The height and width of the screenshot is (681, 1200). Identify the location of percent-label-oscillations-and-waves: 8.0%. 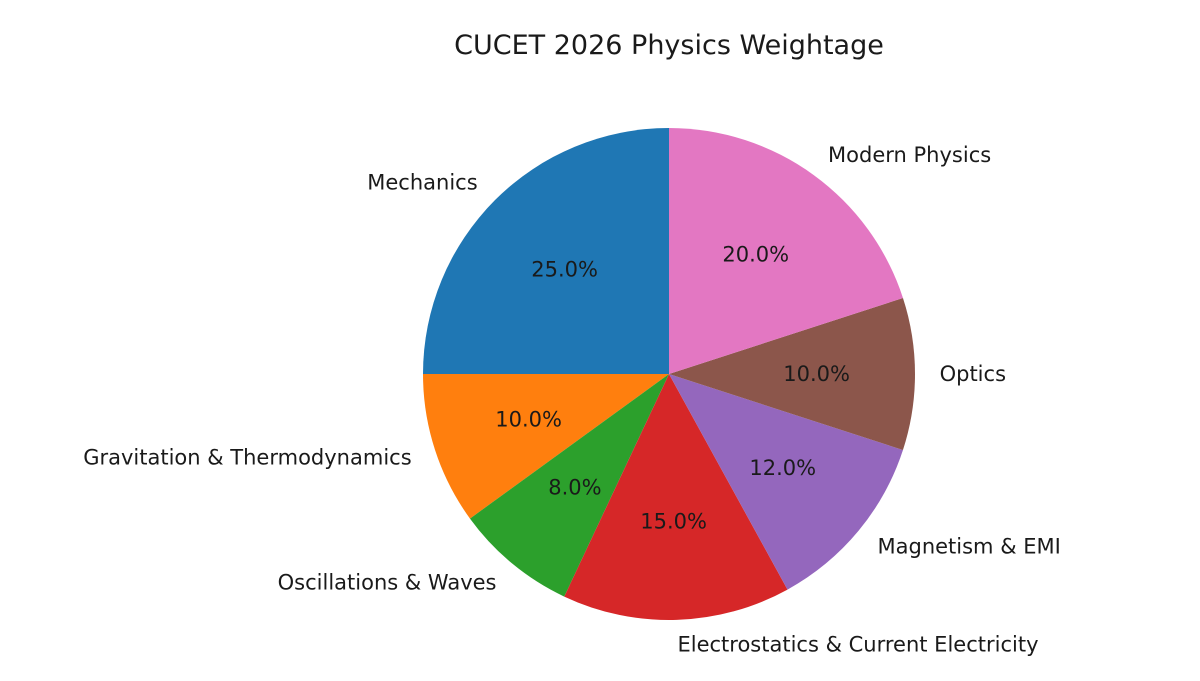
(574, 488).